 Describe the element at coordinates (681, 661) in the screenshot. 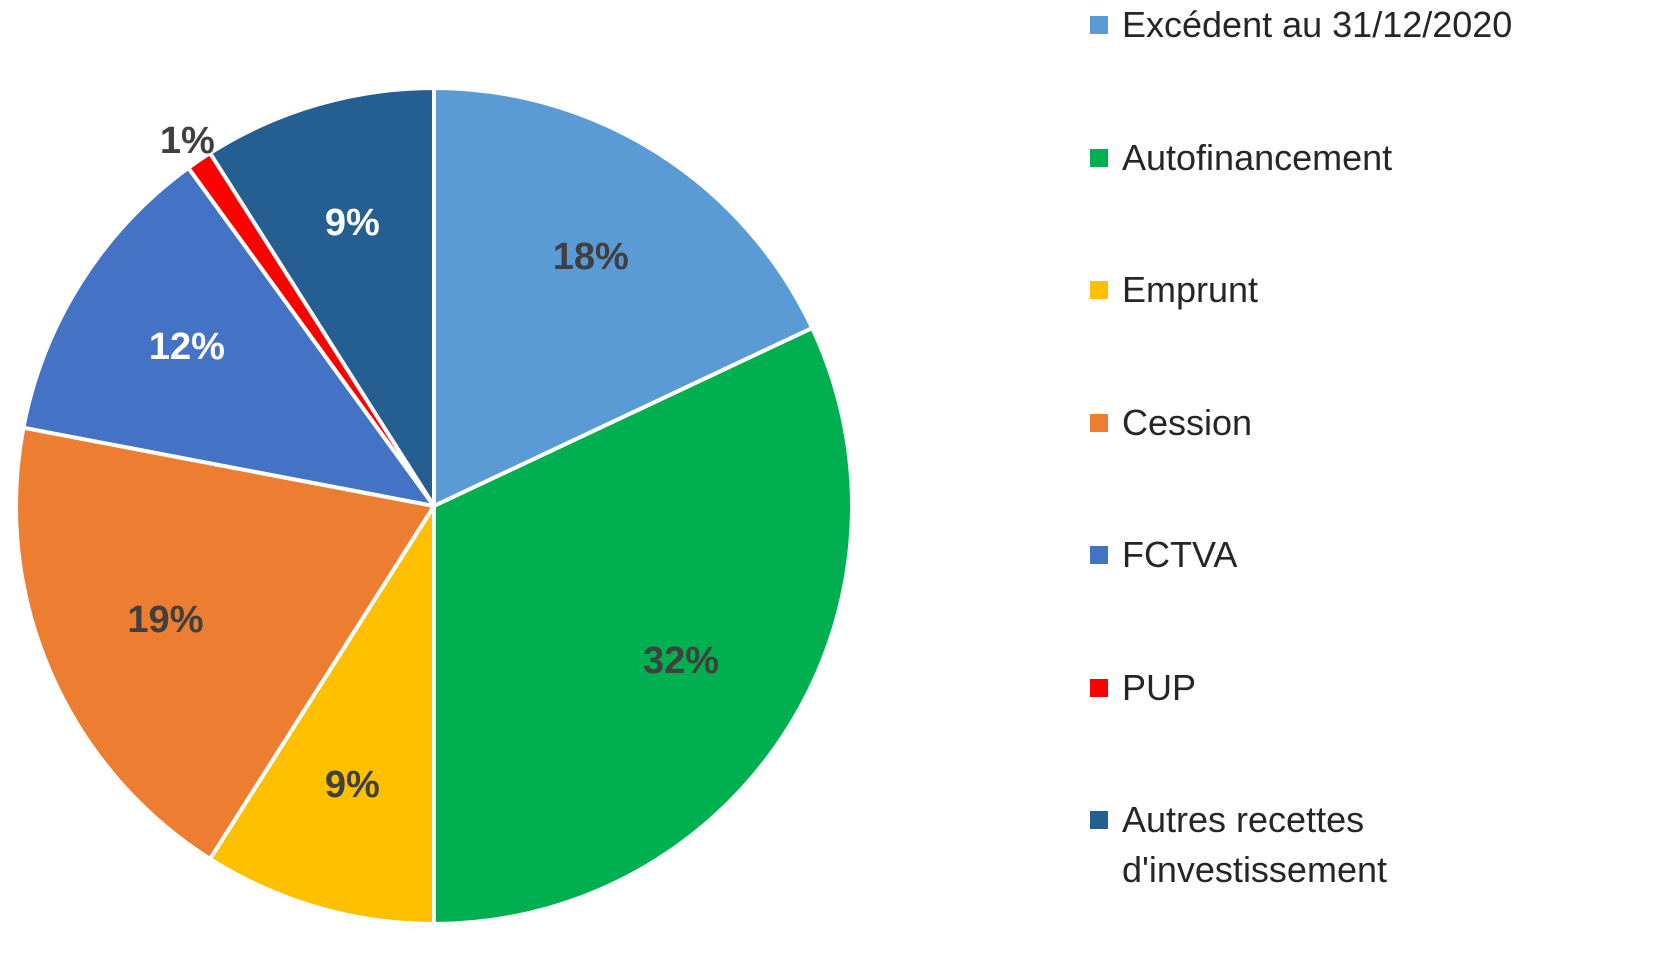

I see `data-label: 32%` at that location.